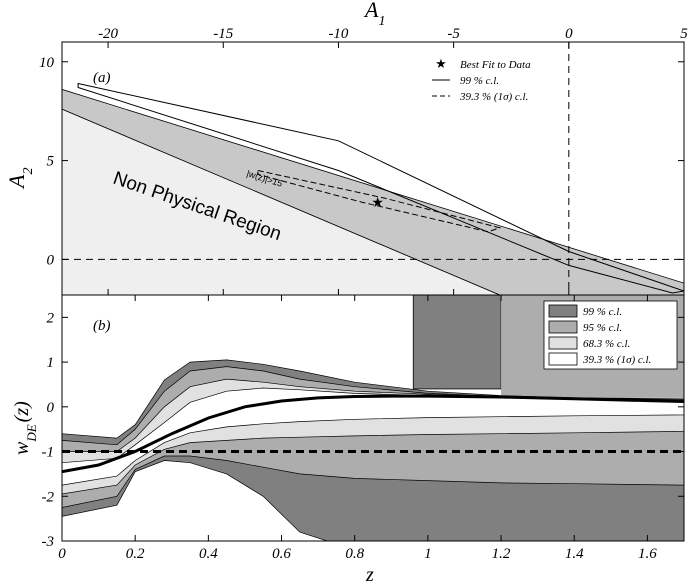 The width and height of the screenshot is (693, 585). I want to click on top-99-region, so click(457, 342).